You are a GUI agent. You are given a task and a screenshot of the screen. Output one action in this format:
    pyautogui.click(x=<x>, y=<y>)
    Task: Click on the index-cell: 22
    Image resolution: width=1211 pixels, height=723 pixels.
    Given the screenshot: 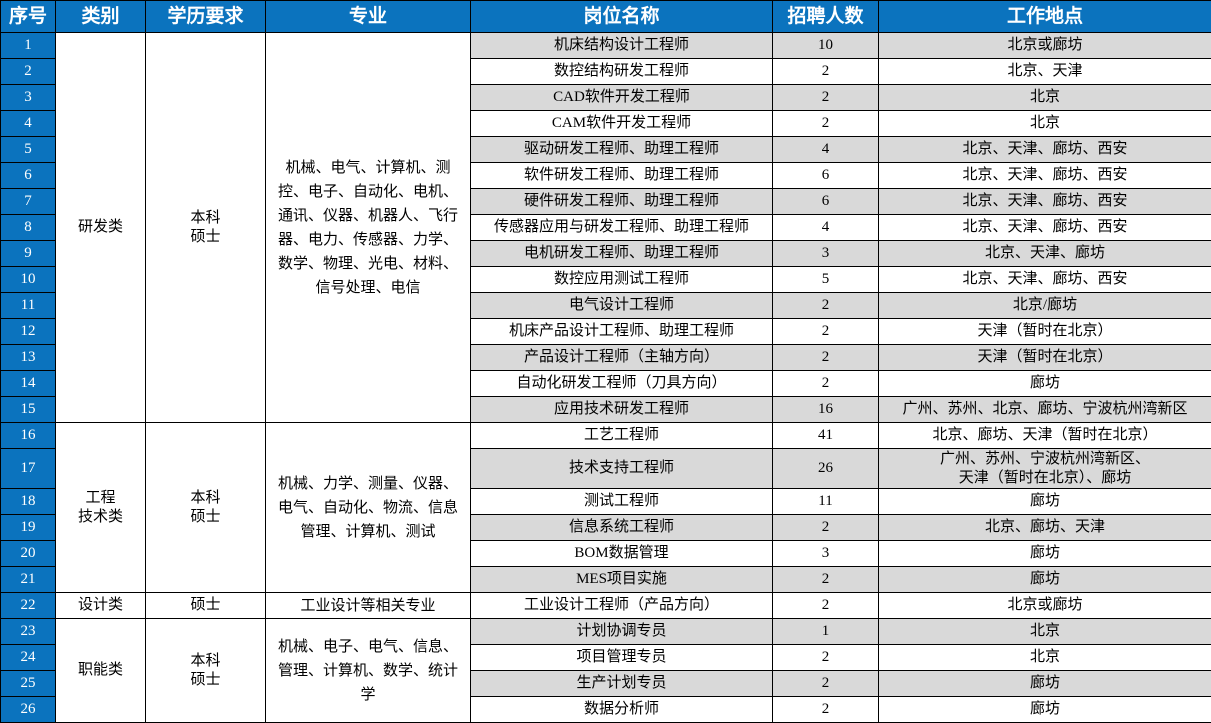 What is the action you would take?
    pyautogui.click(x=28, y=606)
    